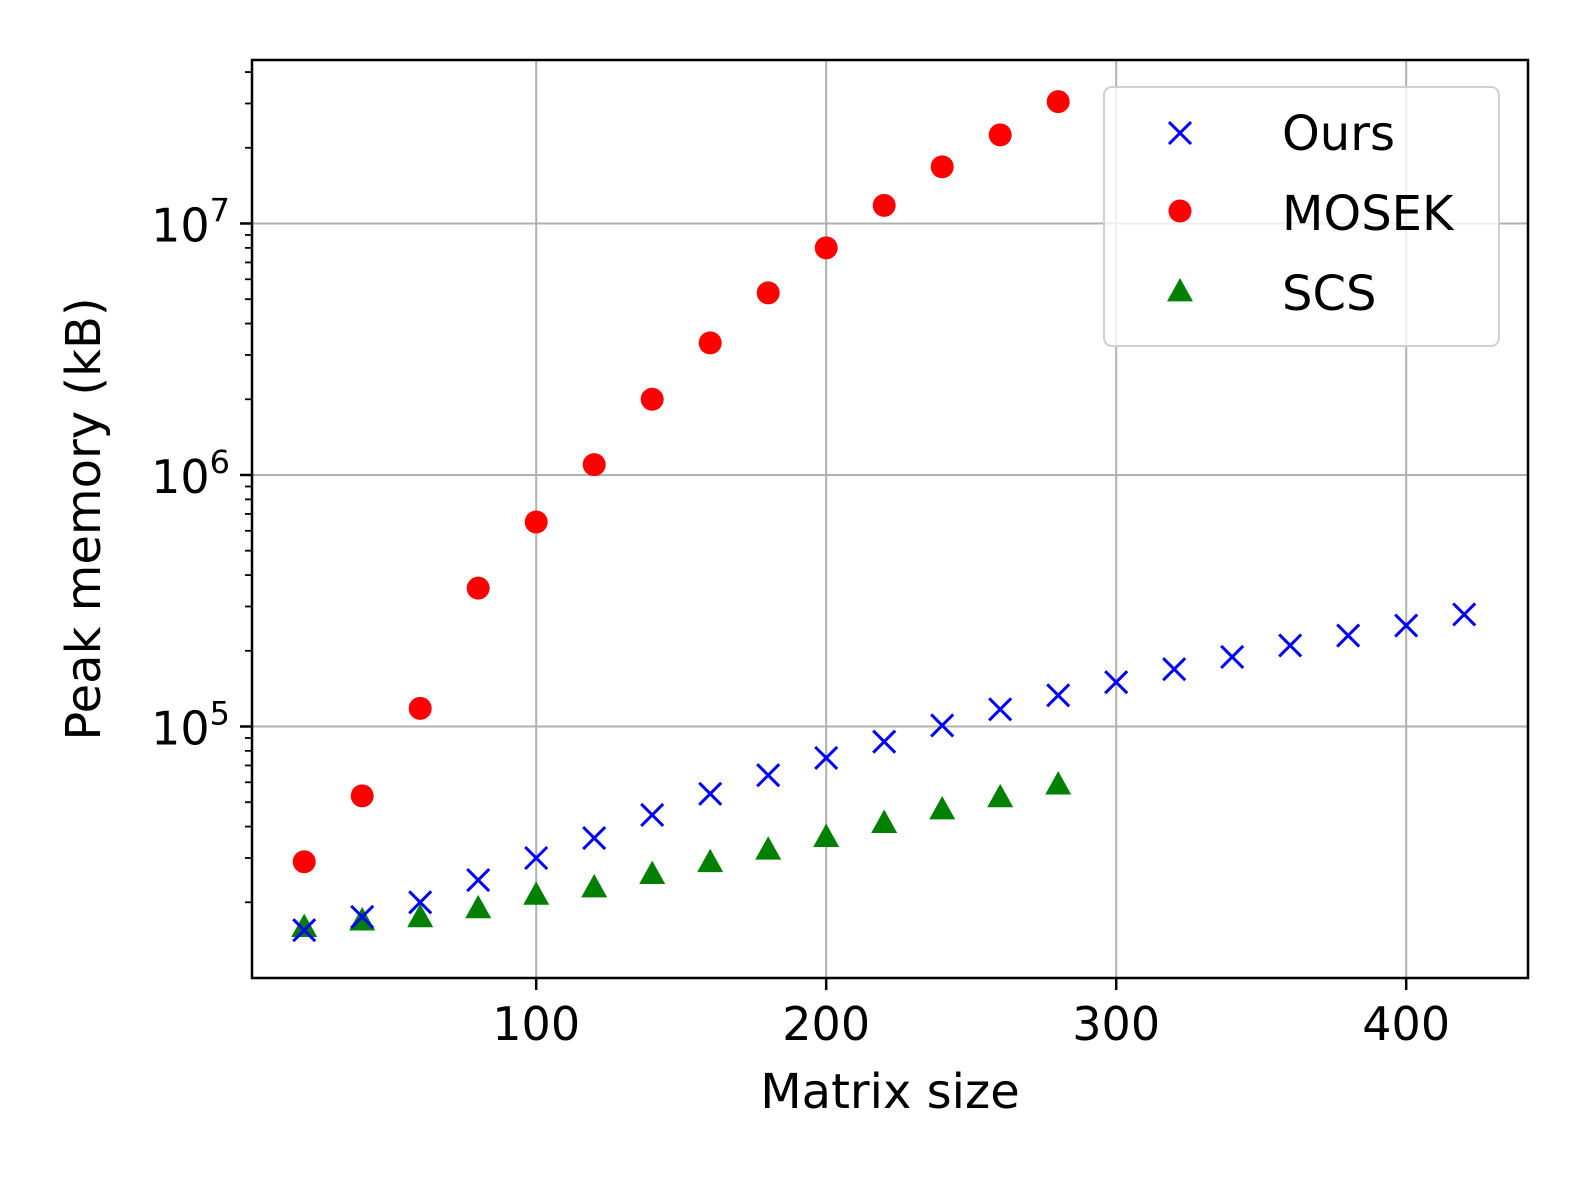 The height and width of the screenshot is (1183, 1577). Describe the element at coordinates (826, 1024) in the screenshot. I see `x-tick-label: 200` at that location.